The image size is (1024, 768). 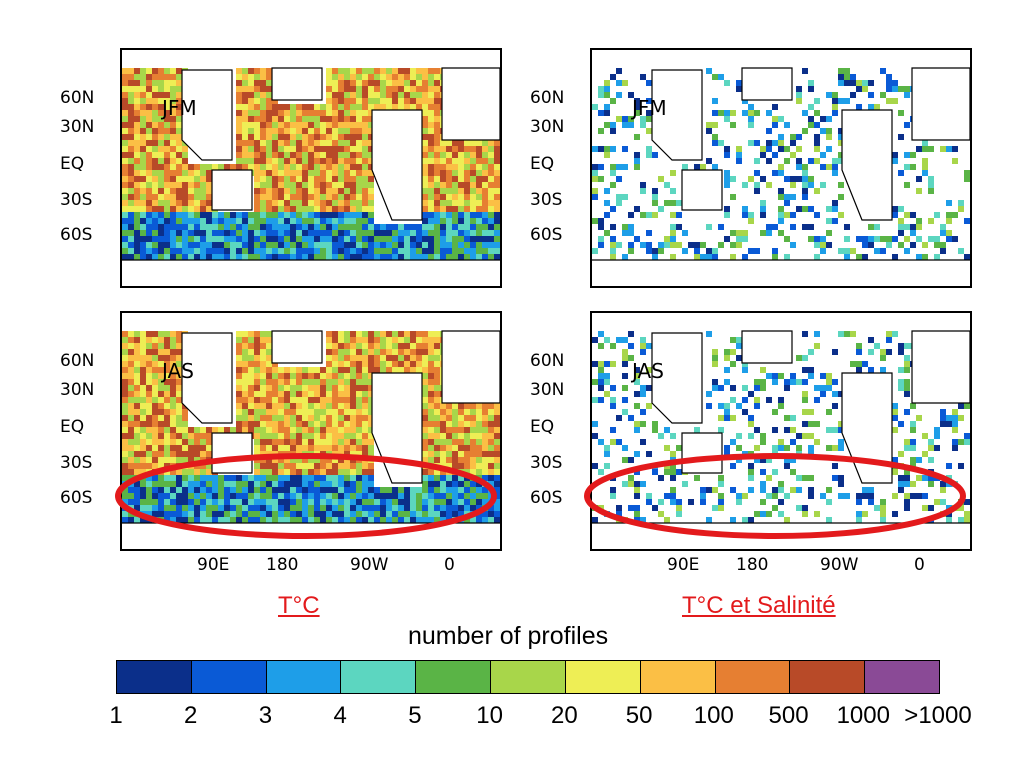 What do you see at coordinates (77, 390) in the screenshot?
I see `lat-label: 30N` at bounding box center [77, 390].